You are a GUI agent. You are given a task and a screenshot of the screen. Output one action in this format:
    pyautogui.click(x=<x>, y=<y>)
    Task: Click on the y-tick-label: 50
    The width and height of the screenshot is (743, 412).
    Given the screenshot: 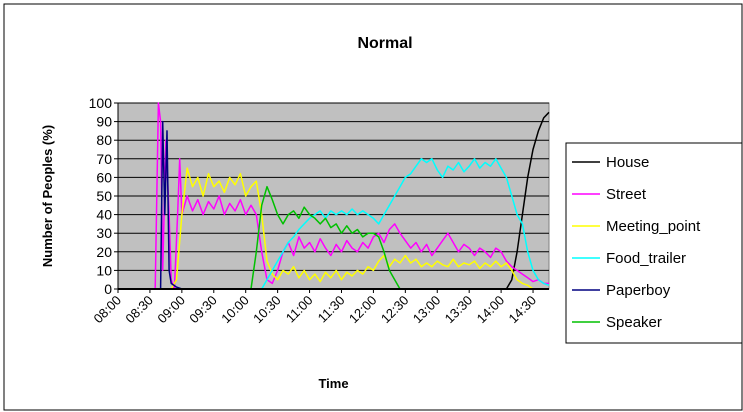 What is the action you would take?
    pyautogui.click(x=104, y=196)
    